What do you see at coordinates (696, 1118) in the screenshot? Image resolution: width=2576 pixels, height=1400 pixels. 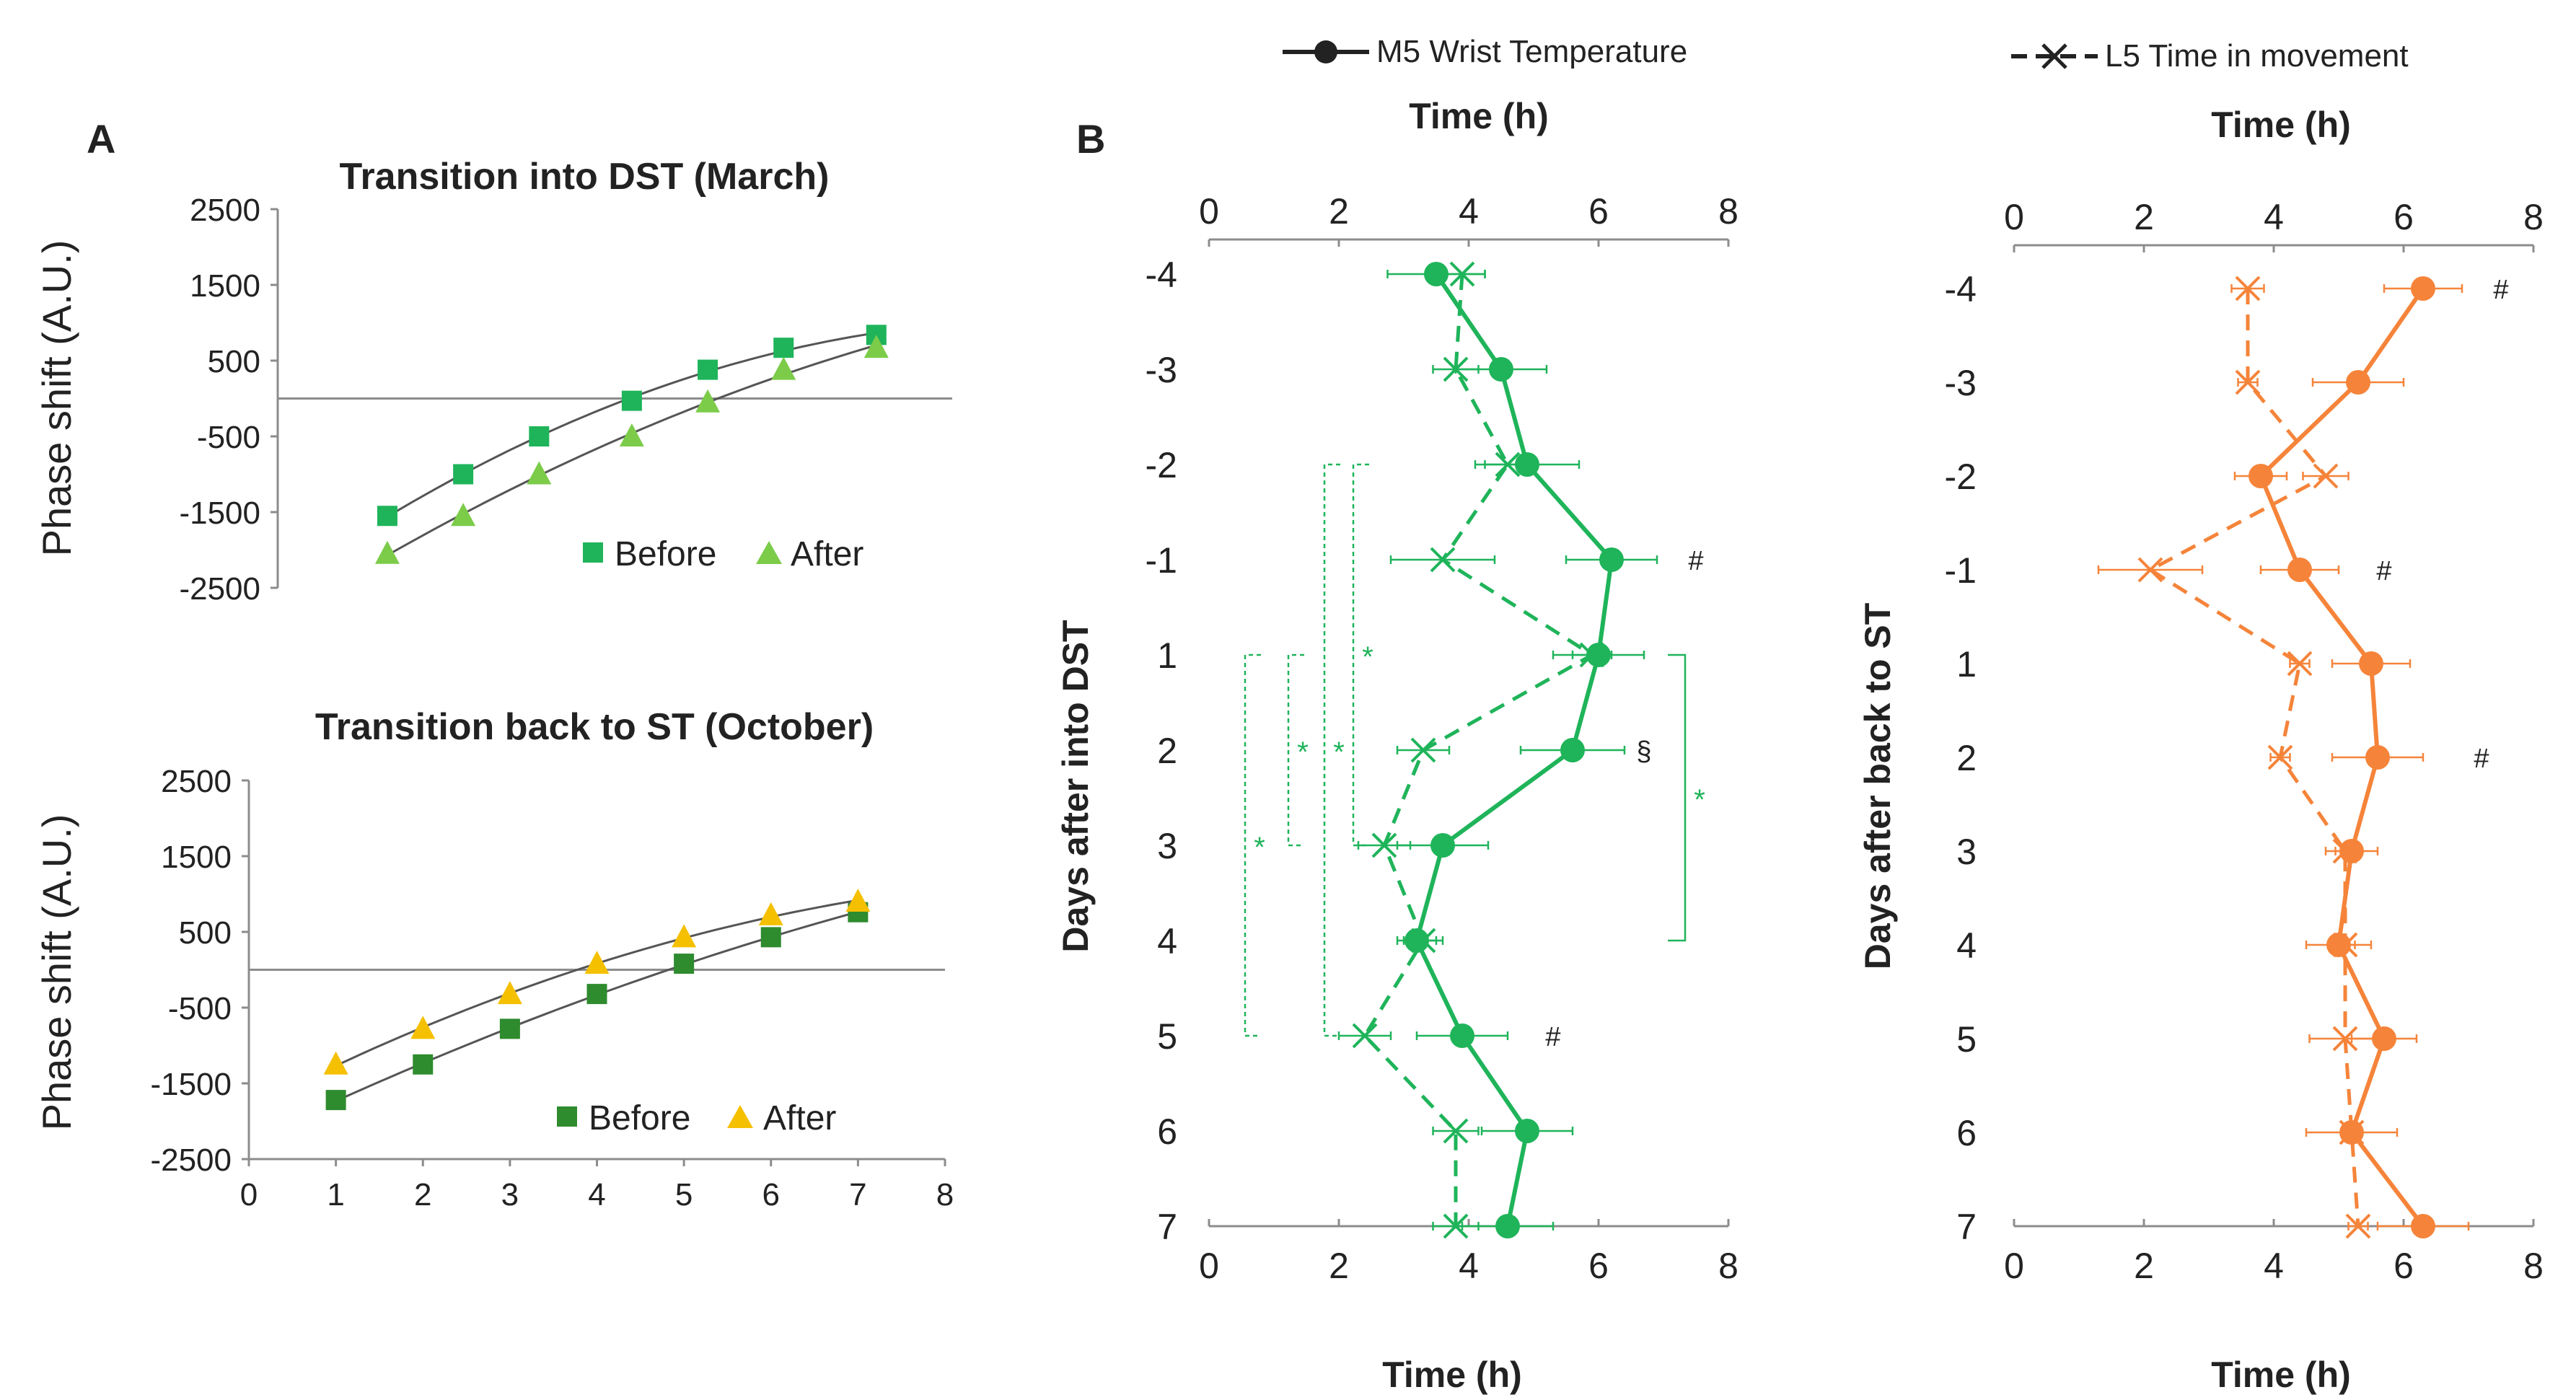 I see `legend-a2: Before After` at bounding box center [696, 1118].